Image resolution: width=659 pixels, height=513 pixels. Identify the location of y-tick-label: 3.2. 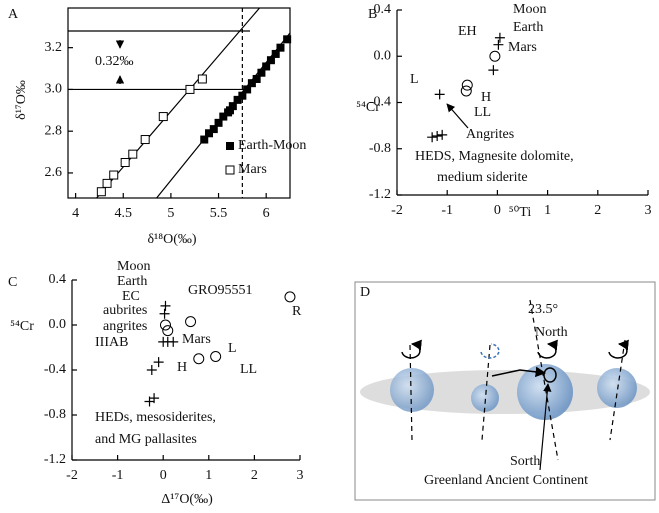
(54, 47).